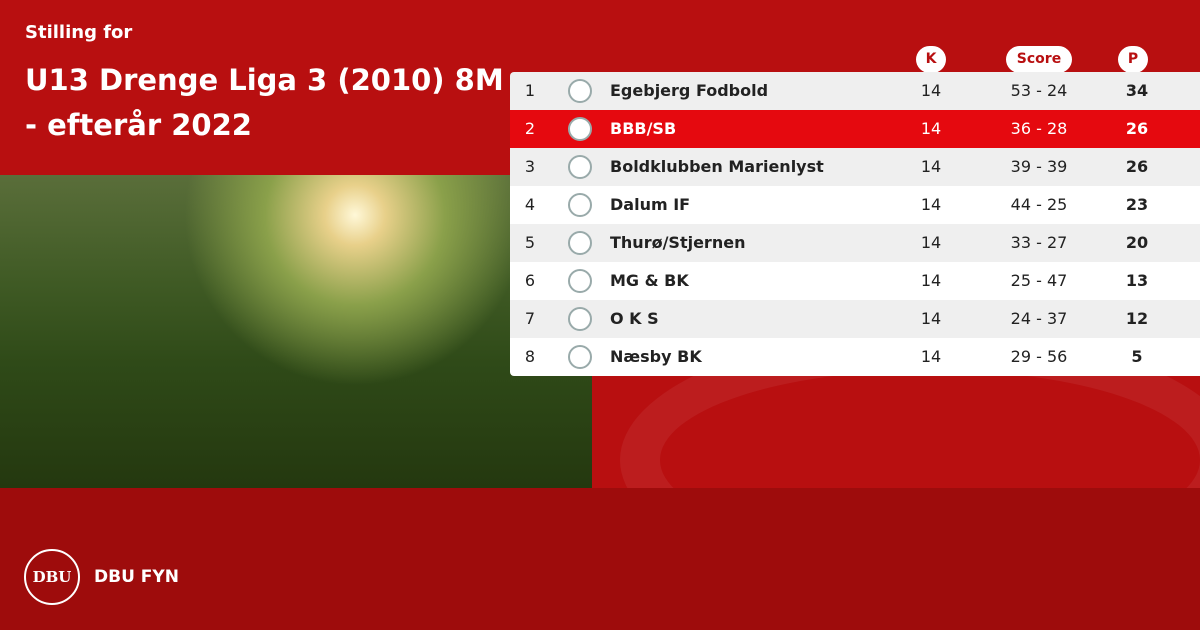 This screenshot has height=630, width=1200. I want to click on goal-score: 33 - 27, so click(1039, 242).